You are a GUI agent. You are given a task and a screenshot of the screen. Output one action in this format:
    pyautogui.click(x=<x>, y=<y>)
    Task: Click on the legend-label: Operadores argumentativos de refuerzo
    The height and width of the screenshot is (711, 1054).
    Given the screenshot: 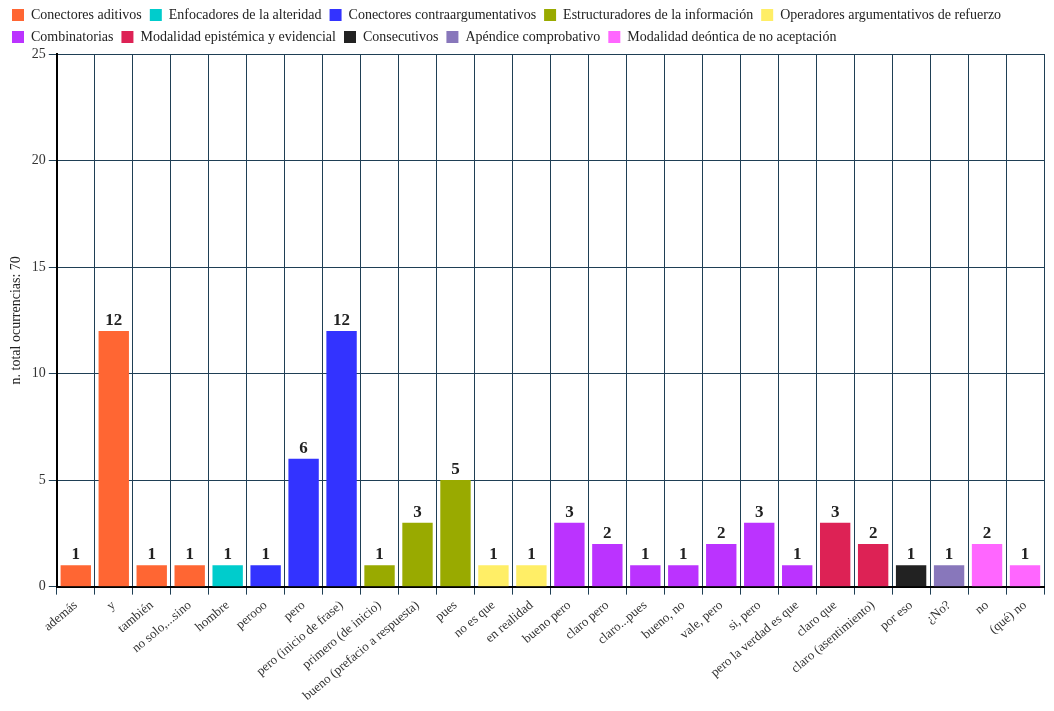 What is the action you would take?
    pyautogui.click(x=891, y=14)
    